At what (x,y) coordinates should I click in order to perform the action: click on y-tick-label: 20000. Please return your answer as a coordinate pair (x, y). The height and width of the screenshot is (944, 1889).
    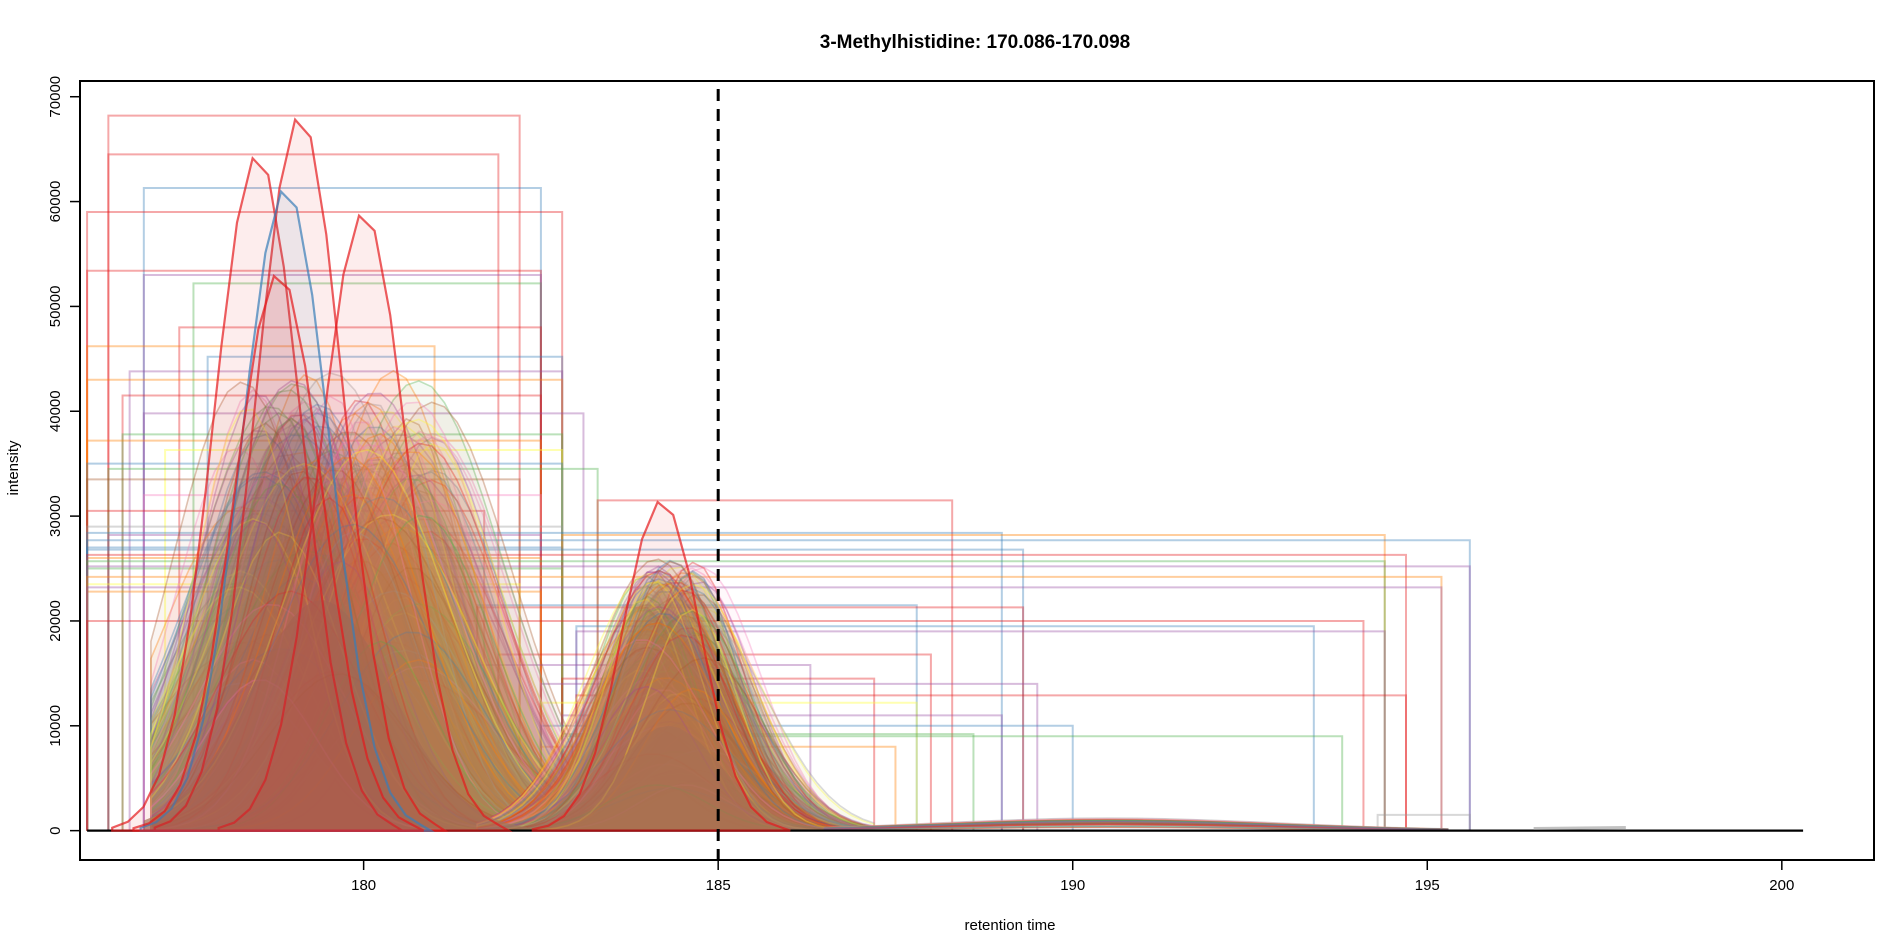
    Looking at the image, I should click on (55, 621).